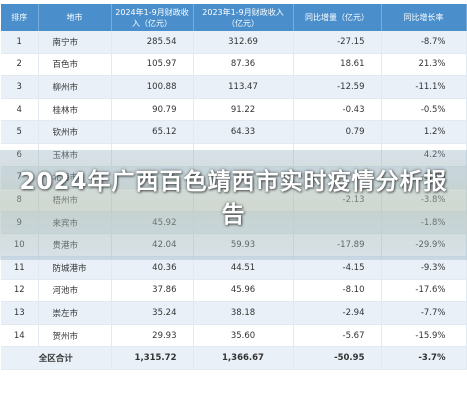 The height and width of the screenshot is (400, 467). What do you see at coordinates (243, 268) in the screenshot?
I see `revenue-2023-cell: 44.51` at bounding box center [243, 268].